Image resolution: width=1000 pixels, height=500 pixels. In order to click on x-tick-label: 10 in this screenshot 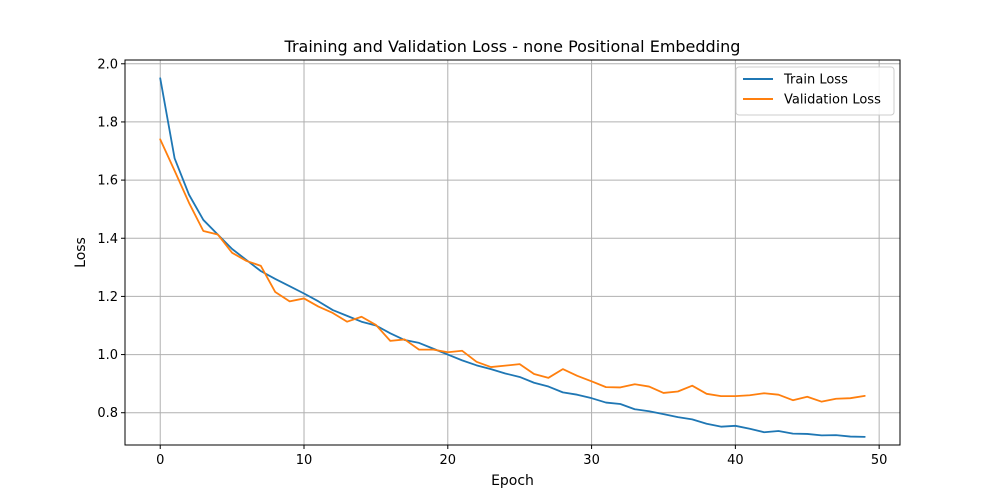, I will do `click(304, 460)`.